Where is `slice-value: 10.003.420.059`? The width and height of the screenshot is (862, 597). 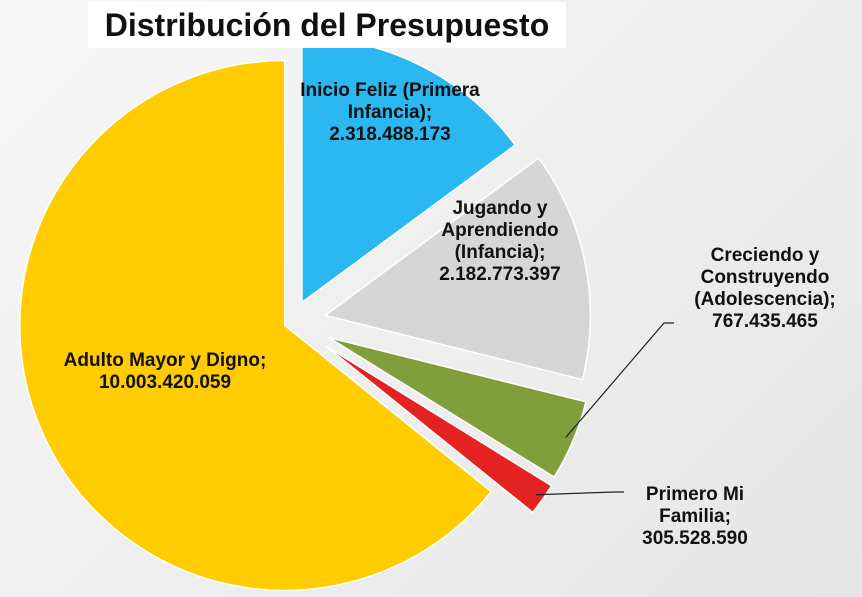
slice-value: 10.003.420.059 is located at coordinates (165, 382).